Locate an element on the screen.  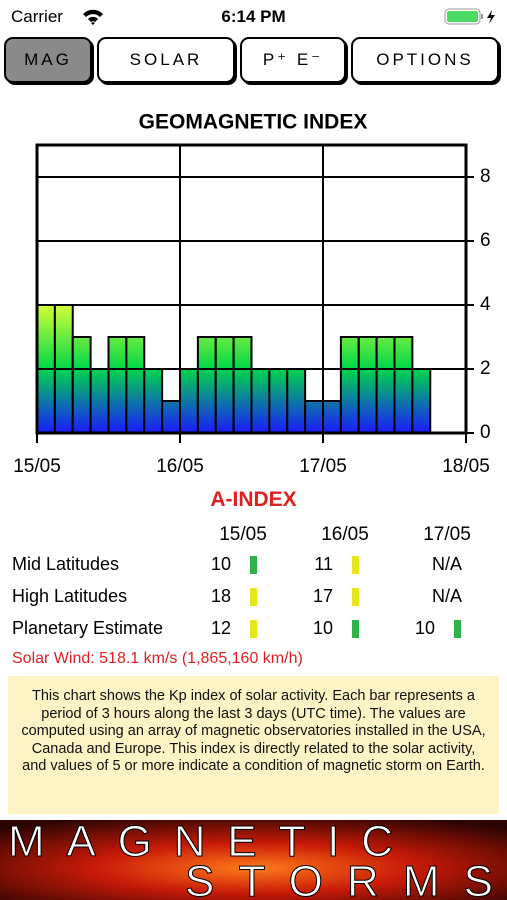
x-tick-label: 18/05 is located at coordinates (466, 466).